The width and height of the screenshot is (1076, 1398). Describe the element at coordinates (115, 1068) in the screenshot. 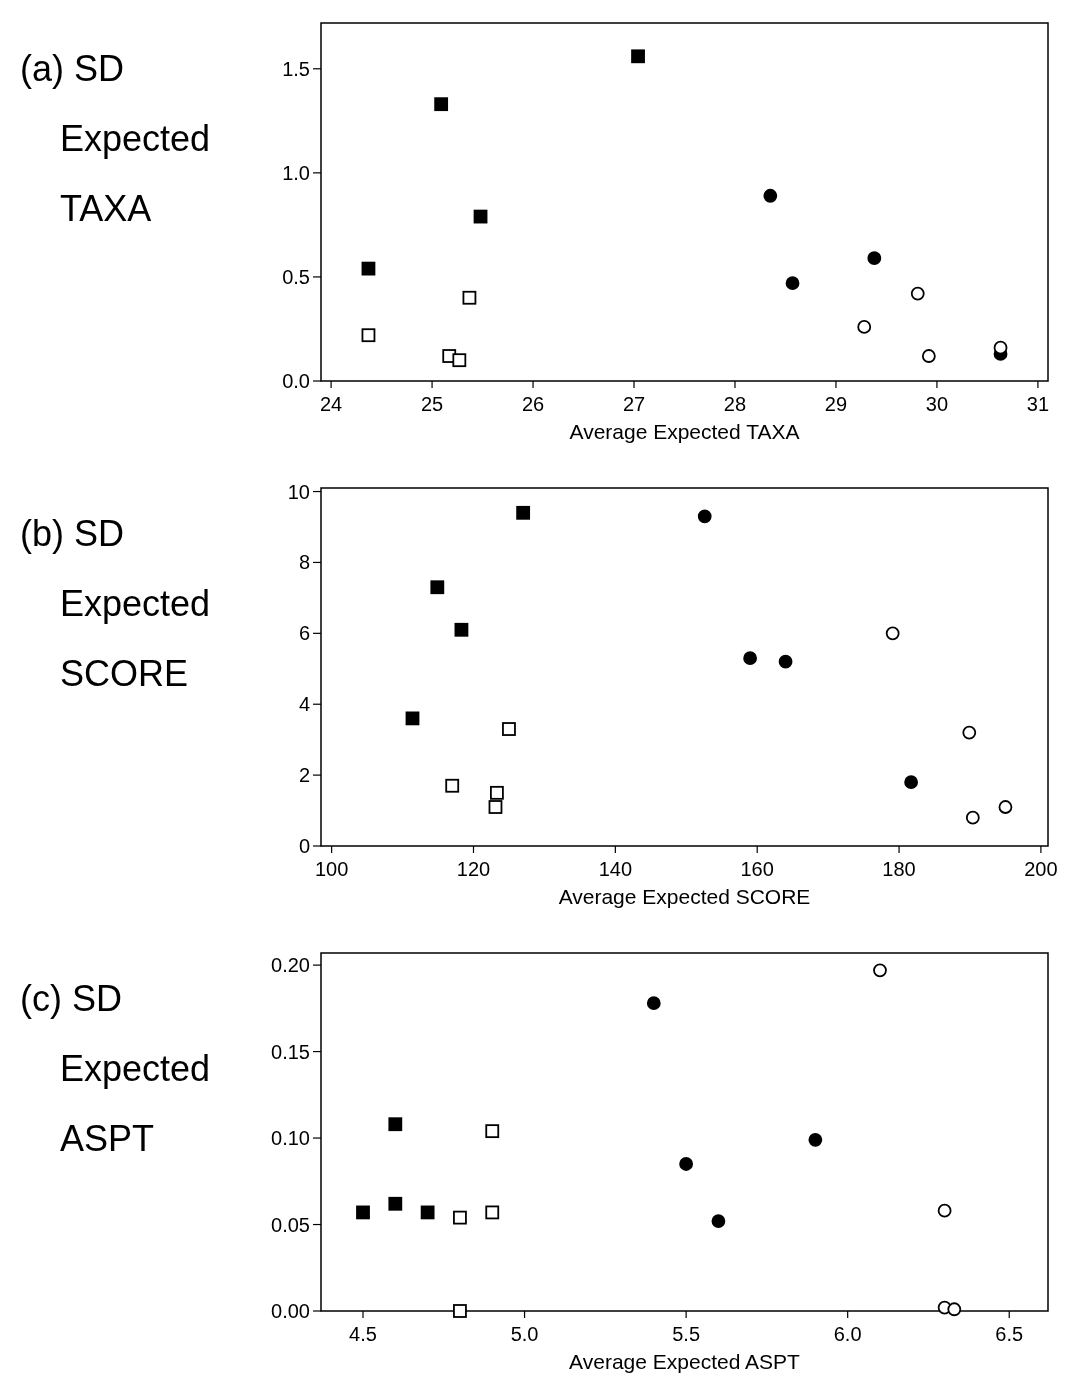

I see `y-axis-title: (c) SD Expected ASPT` at that location.